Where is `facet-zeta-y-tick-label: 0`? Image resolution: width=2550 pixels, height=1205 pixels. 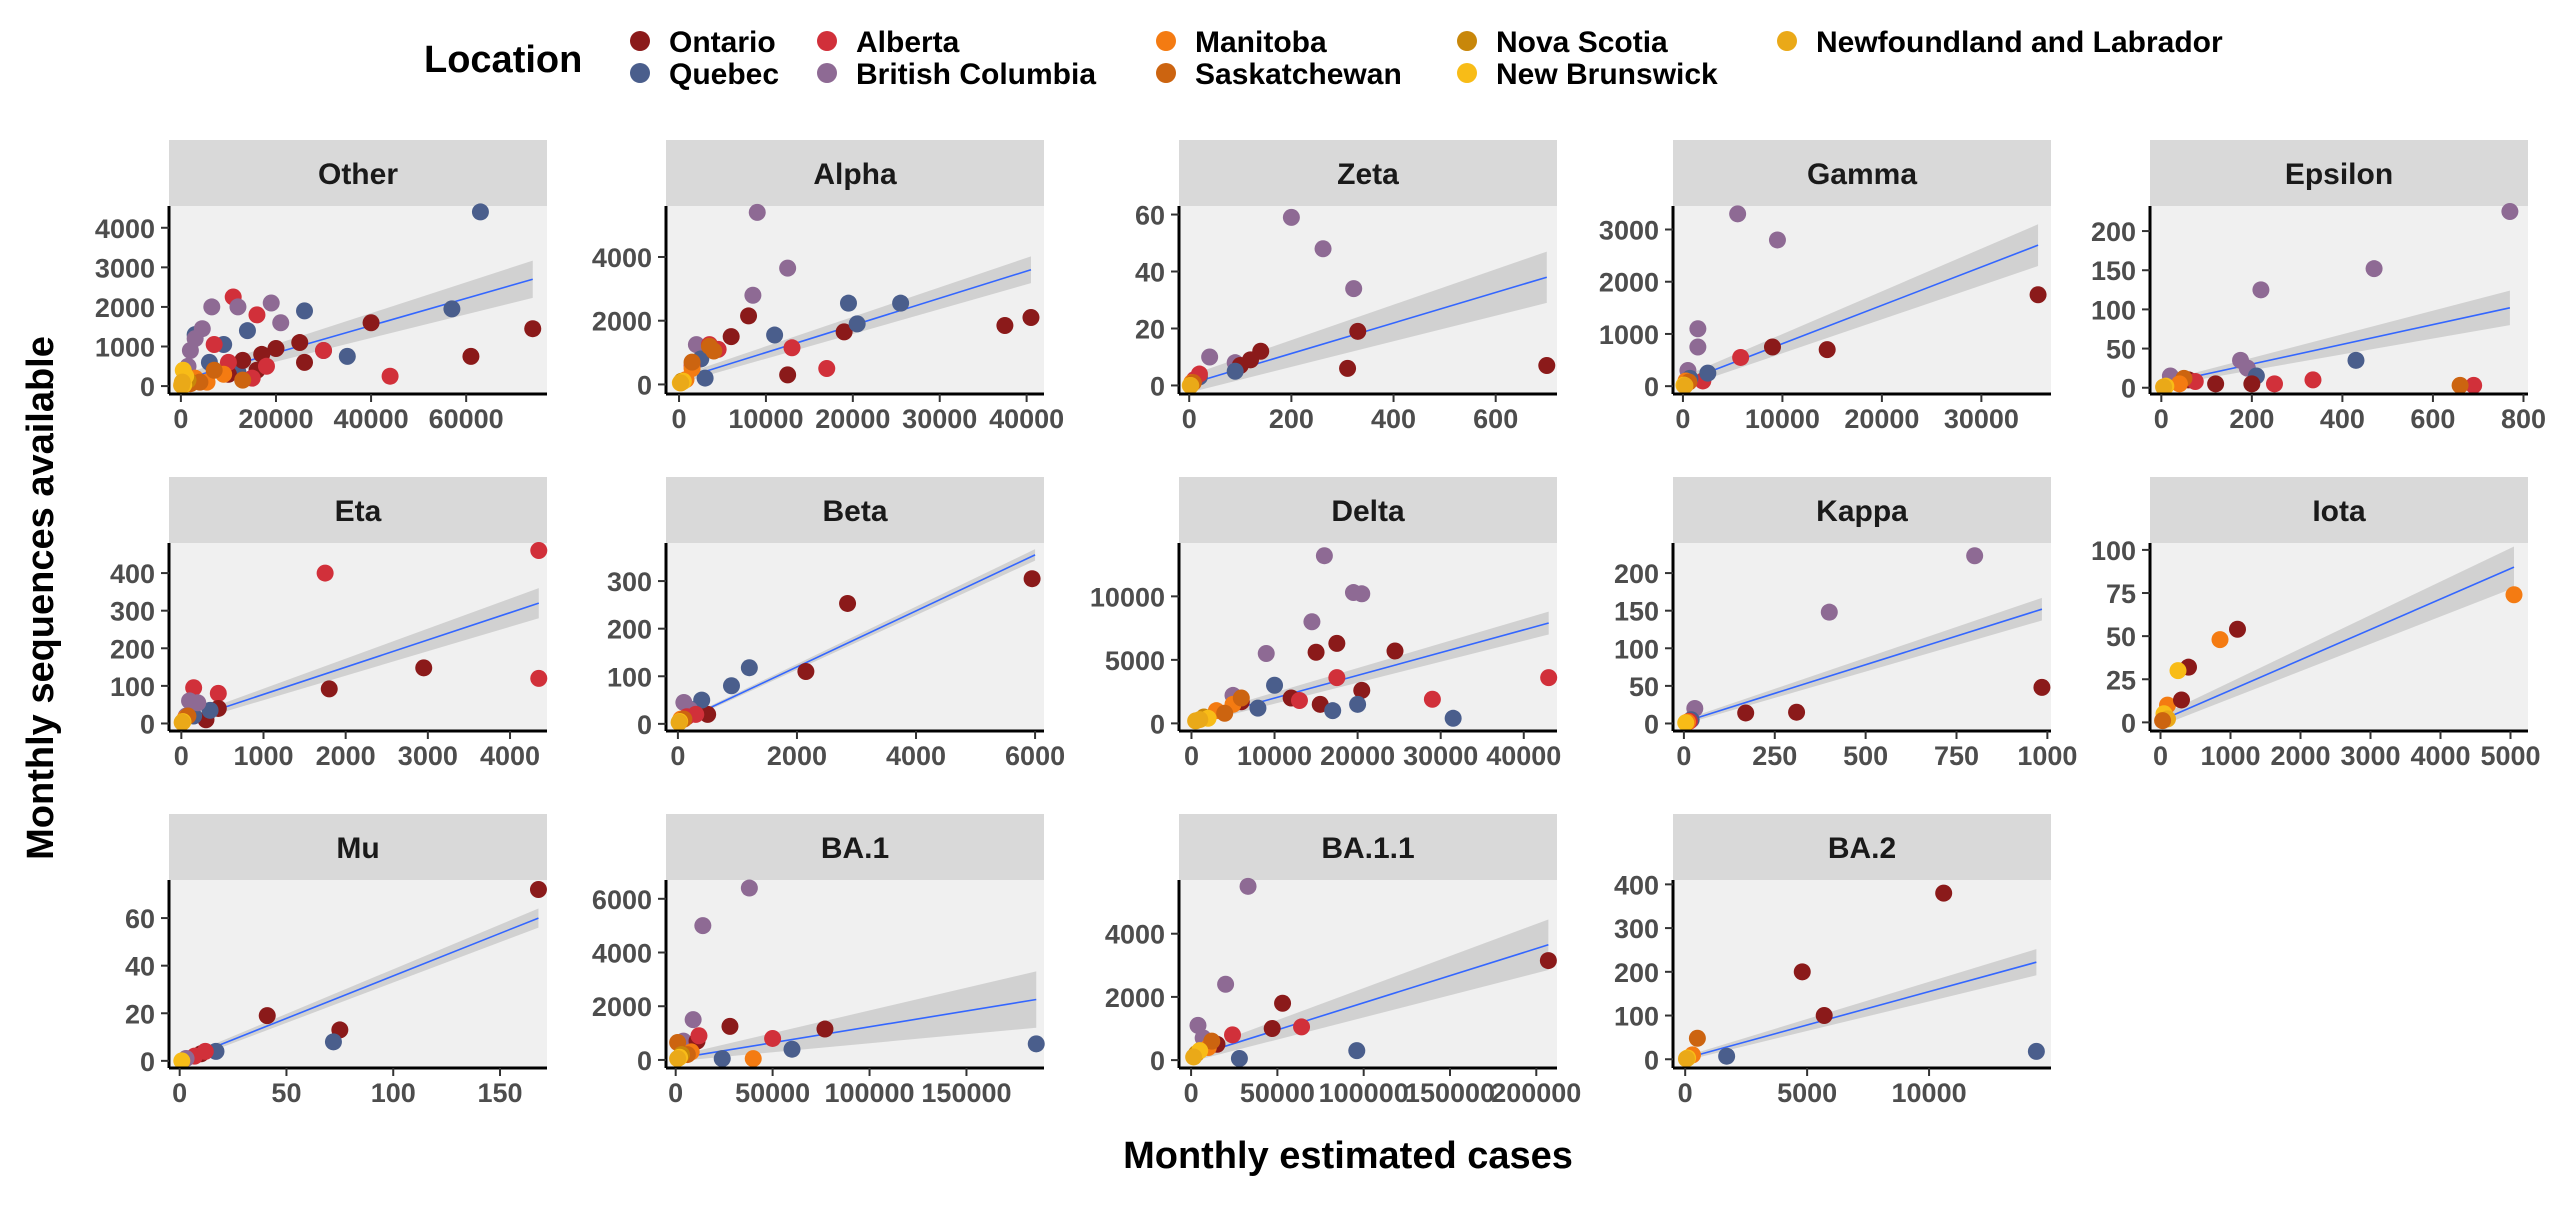 facet-zeta-y-tick-label: 0 is located at coordinates (1157, 386).